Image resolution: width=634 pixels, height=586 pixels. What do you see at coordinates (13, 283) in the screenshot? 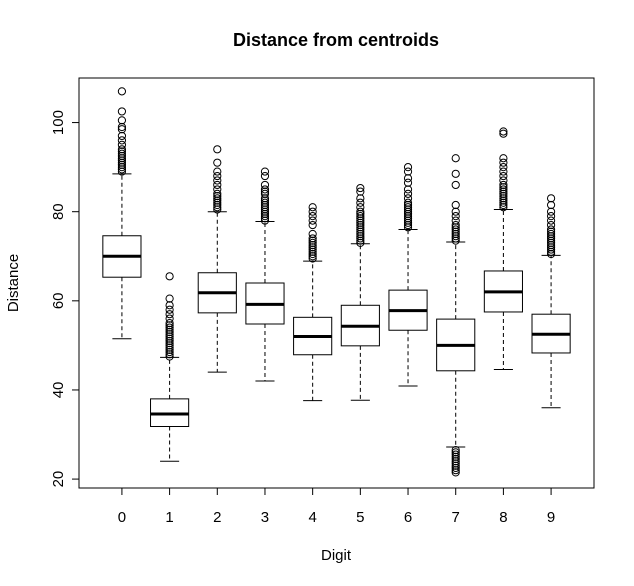
I see `y-axis-label: Distance` at bounding box center [13, 283].